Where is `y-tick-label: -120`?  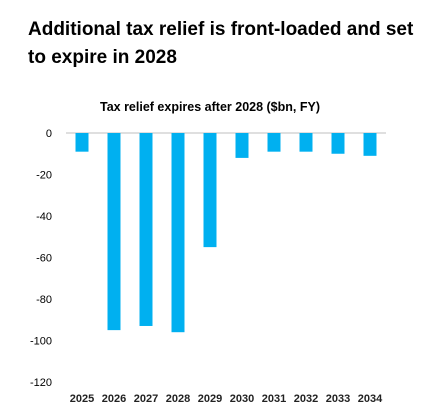 y-tick-label: -120 is located at coordinates (41, 383).